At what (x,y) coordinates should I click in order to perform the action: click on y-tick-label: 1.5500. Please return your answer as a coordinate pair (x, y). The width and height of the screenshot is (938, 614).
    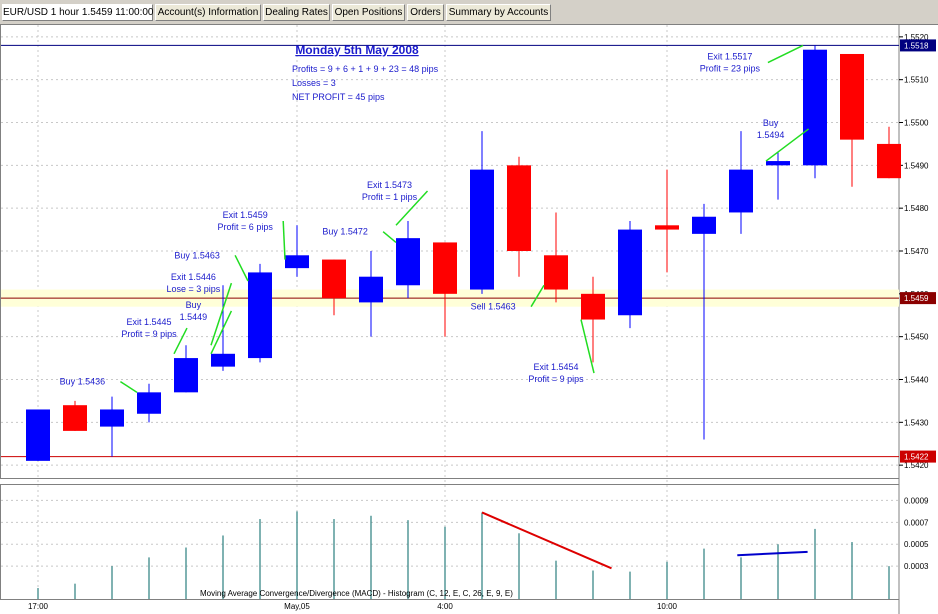
    Looking at the image, I should click on (916, 123).